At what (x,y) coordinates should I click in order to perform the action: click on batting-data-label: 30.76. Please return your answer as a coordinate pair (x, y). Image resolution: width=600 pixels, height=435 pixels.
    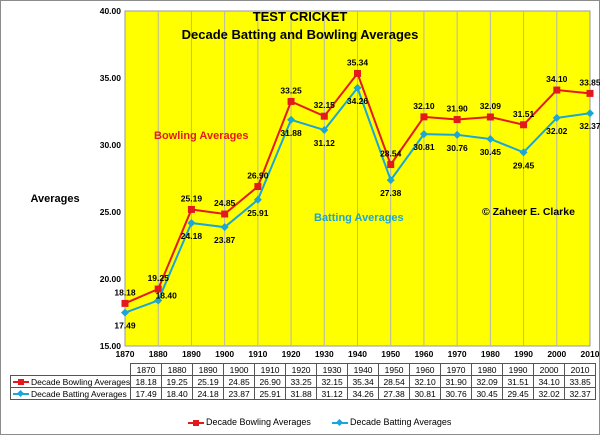
    Looking at the image, I should click on (458, 148).